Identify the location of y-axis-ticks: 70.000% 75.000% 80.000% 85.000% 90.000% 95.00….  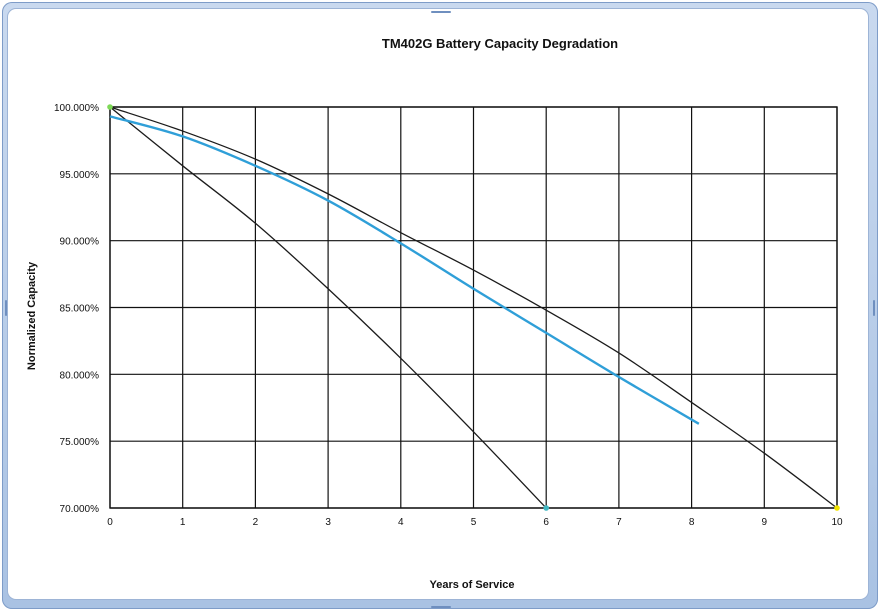
(76, 309).